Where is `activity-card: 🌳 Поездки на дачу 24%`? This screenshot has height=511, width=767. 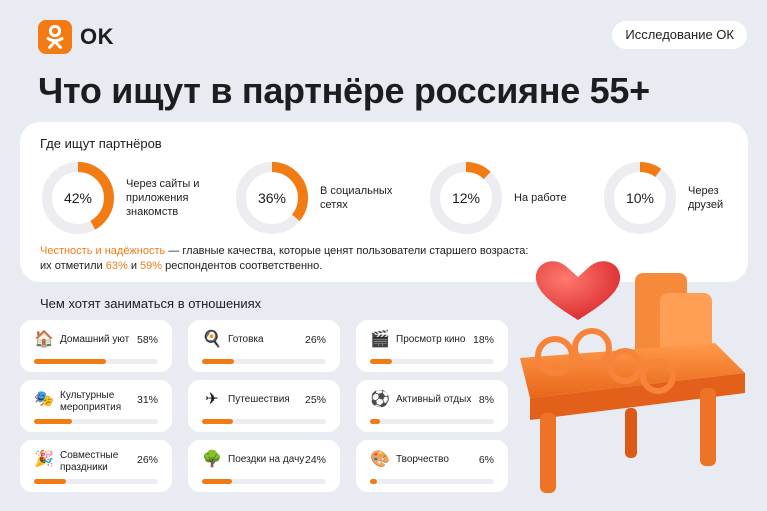
activity-card: 🌳 Поездки на дачу 24% is located at coordinates (264, 466).